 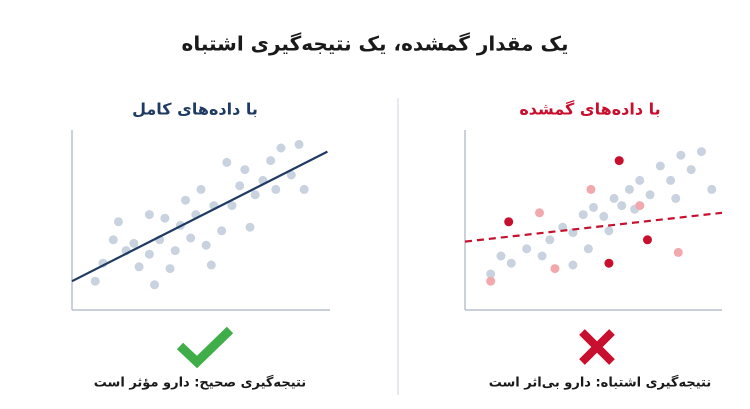 What do you see at coordinates (589, 109) in the screenshot?
I see `panel-title: با داده‌های گمشده` at bounding box center [589, 109].